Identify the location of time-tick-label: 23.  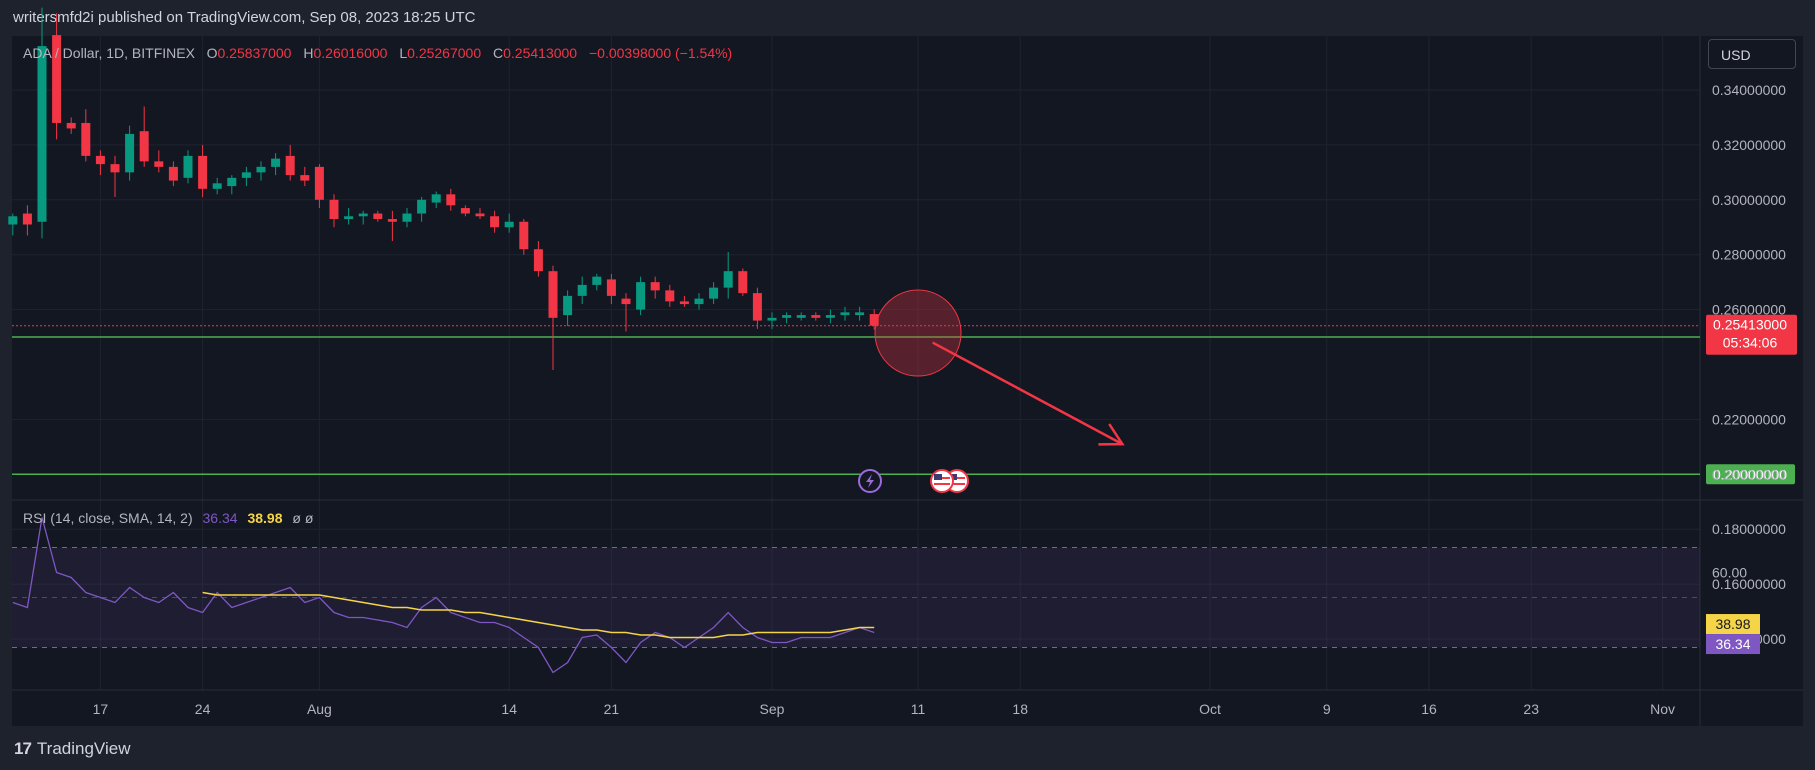
(1531, 709).